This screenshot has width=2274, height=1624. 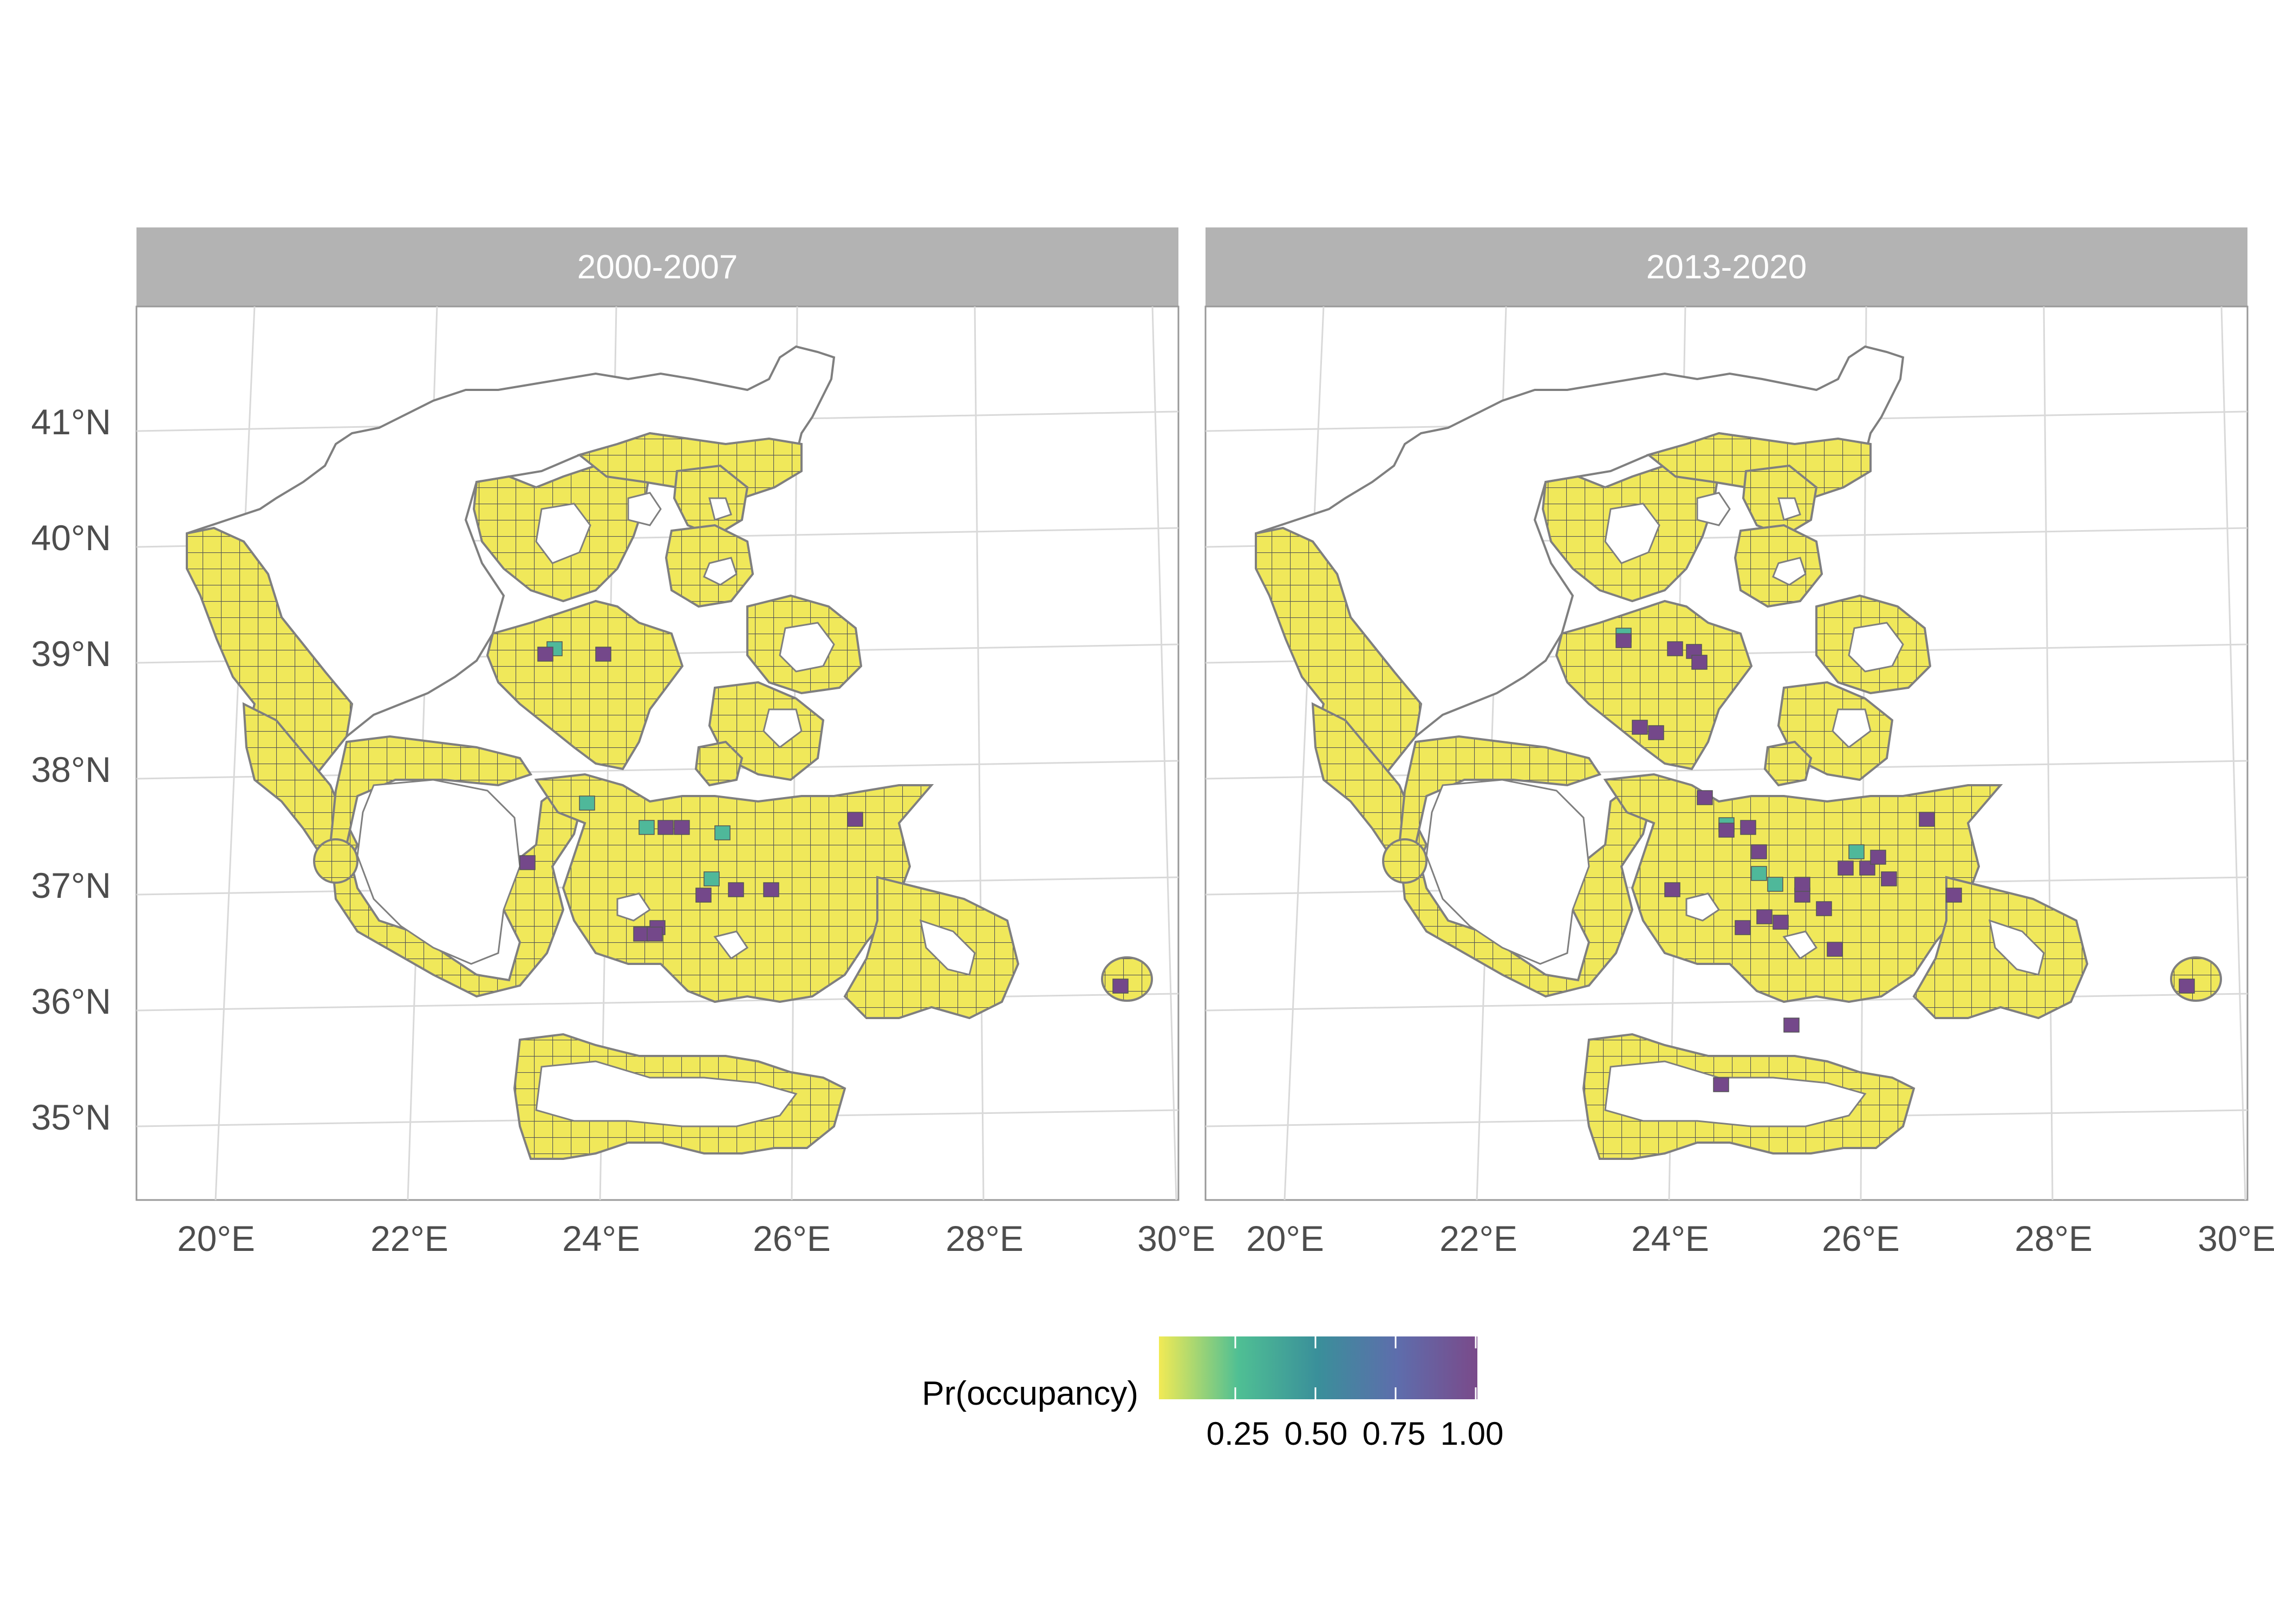 I want to click on y-tick-label: 38°N, so click(x=71, y=769).